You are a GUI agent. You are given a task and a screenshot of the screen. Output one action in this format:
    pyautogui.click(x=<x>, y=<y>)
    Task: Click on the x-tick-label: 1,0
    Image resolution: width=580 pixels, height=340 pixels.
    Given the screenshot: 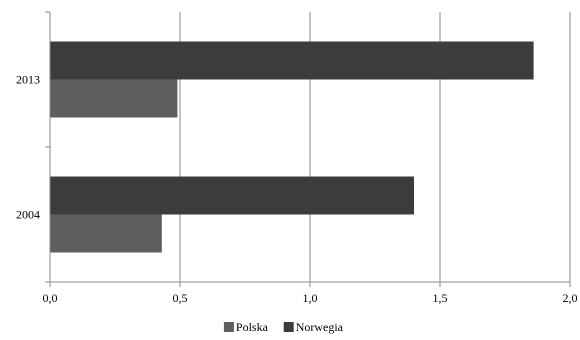 What is the action you would take?
    pyautogui.click(x=310, y=298)
    